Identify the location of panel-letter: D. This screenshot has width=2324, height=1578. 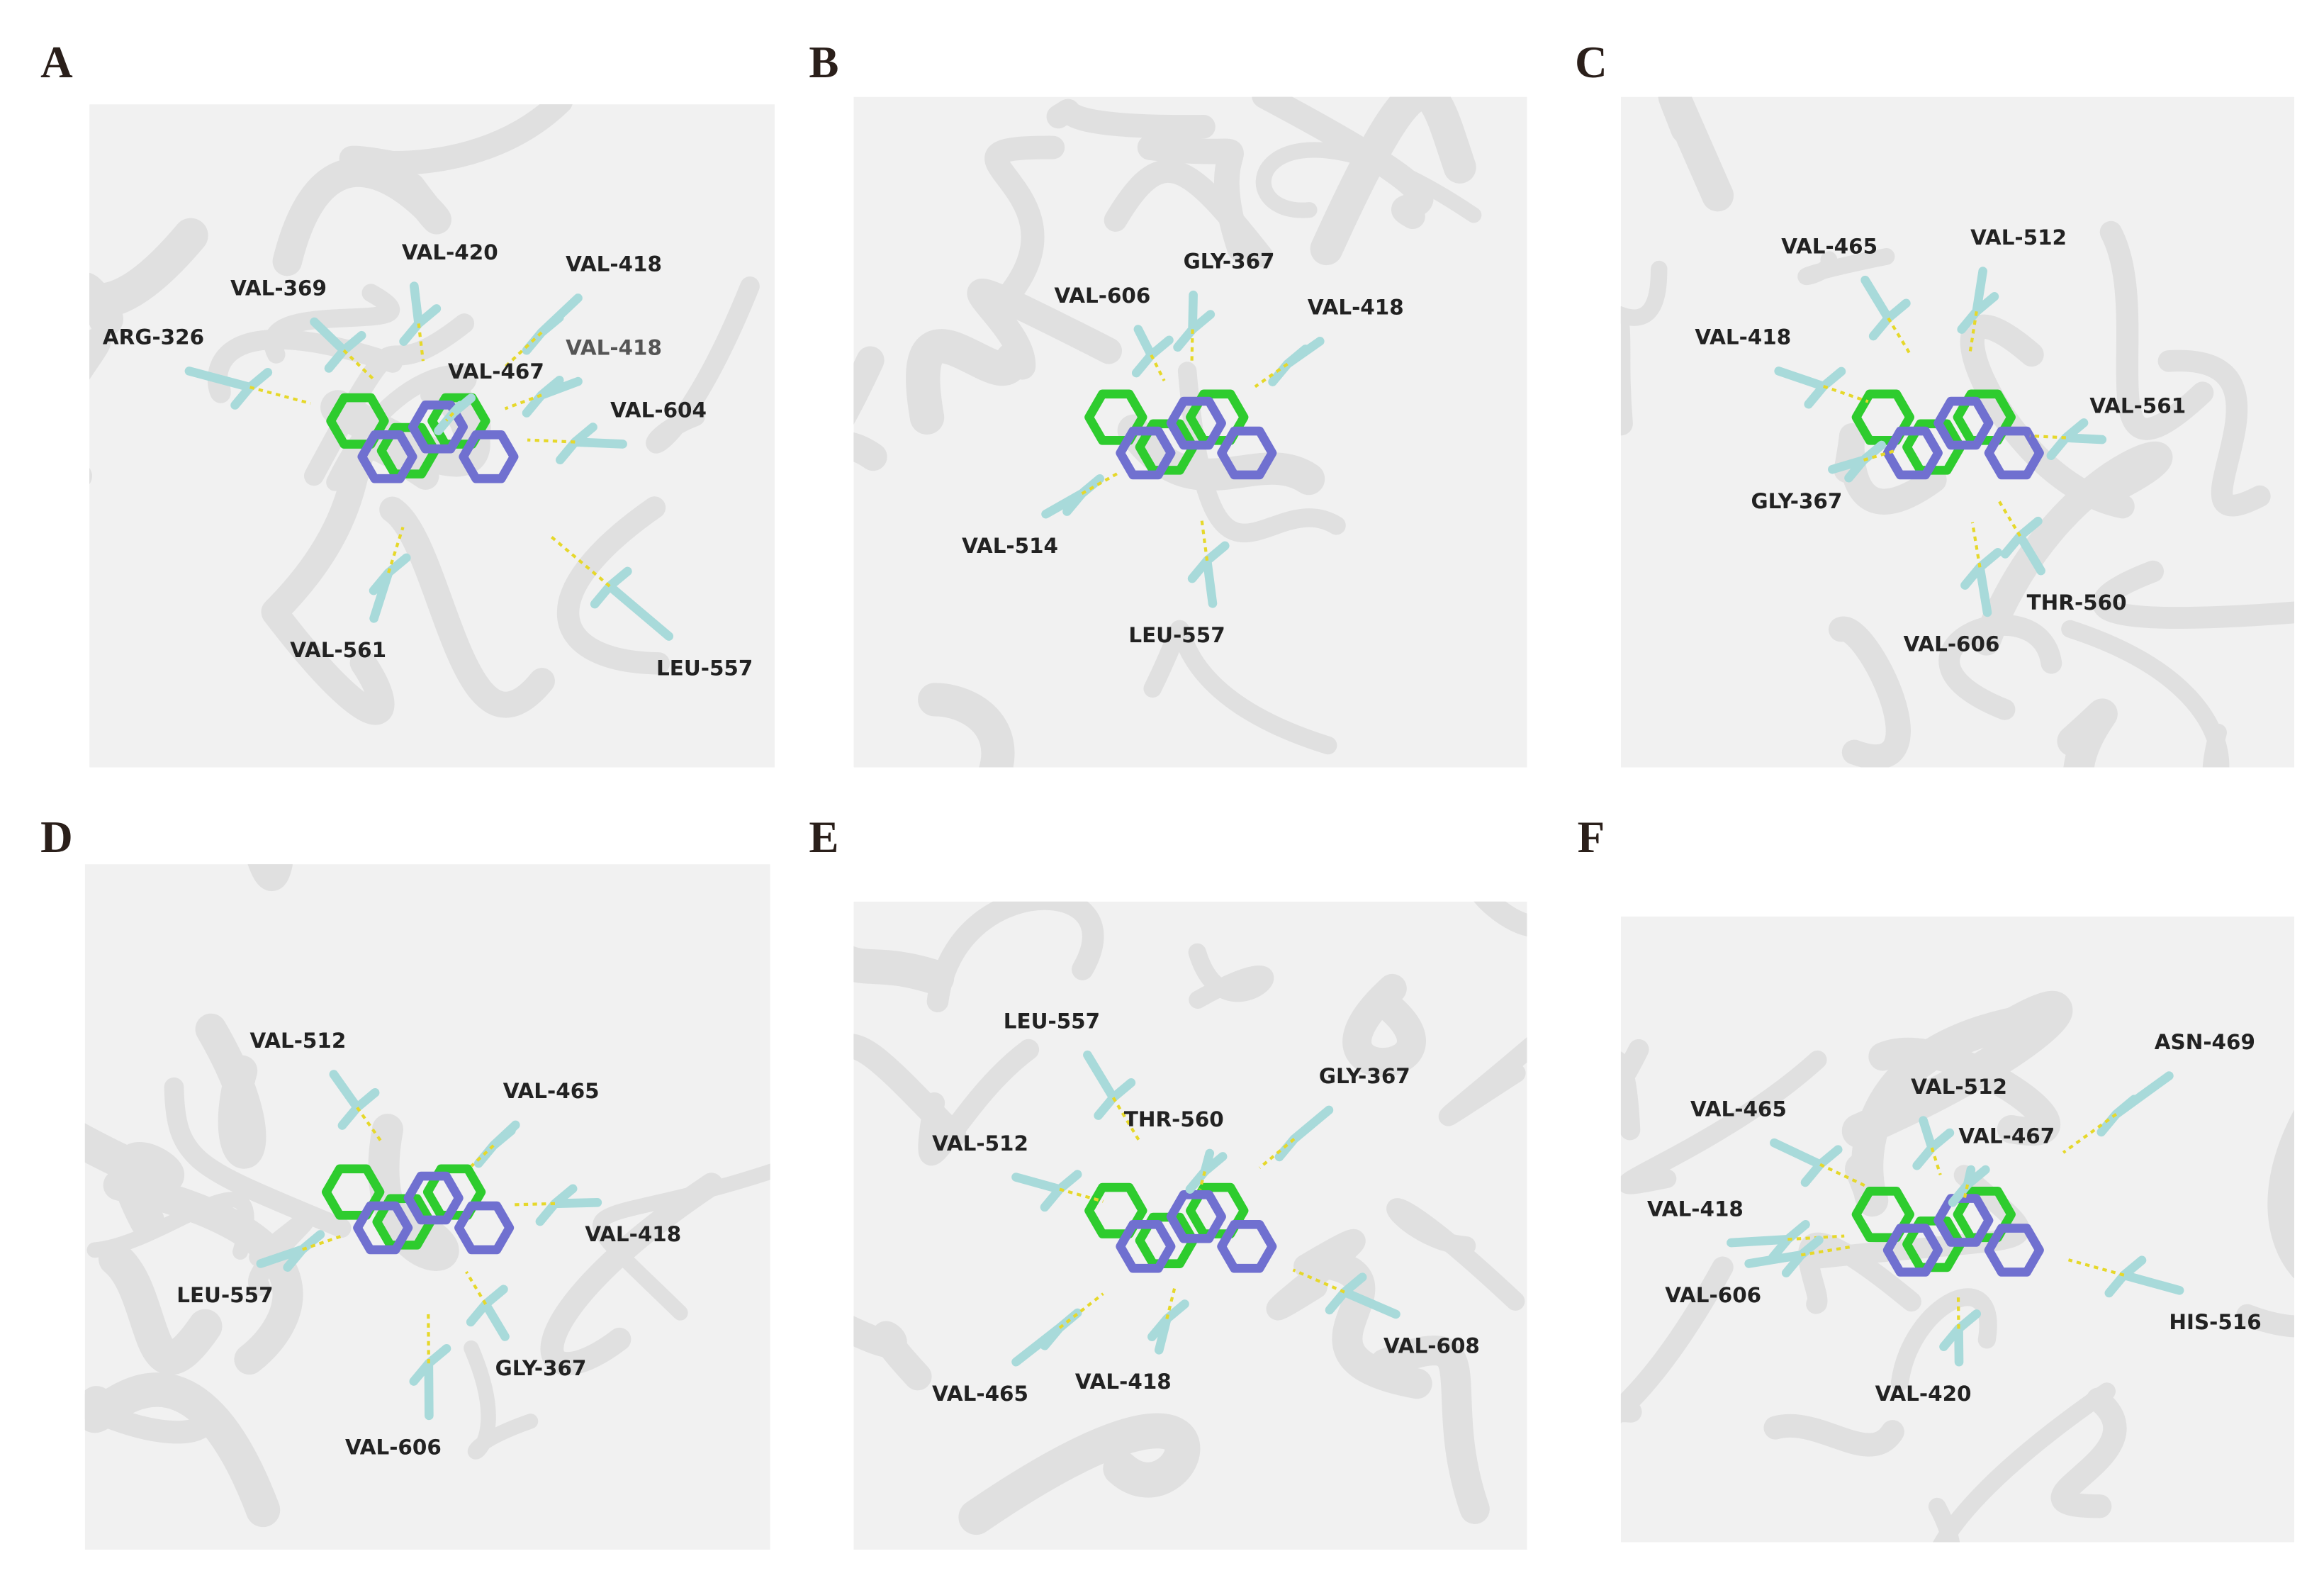
(56, 837).